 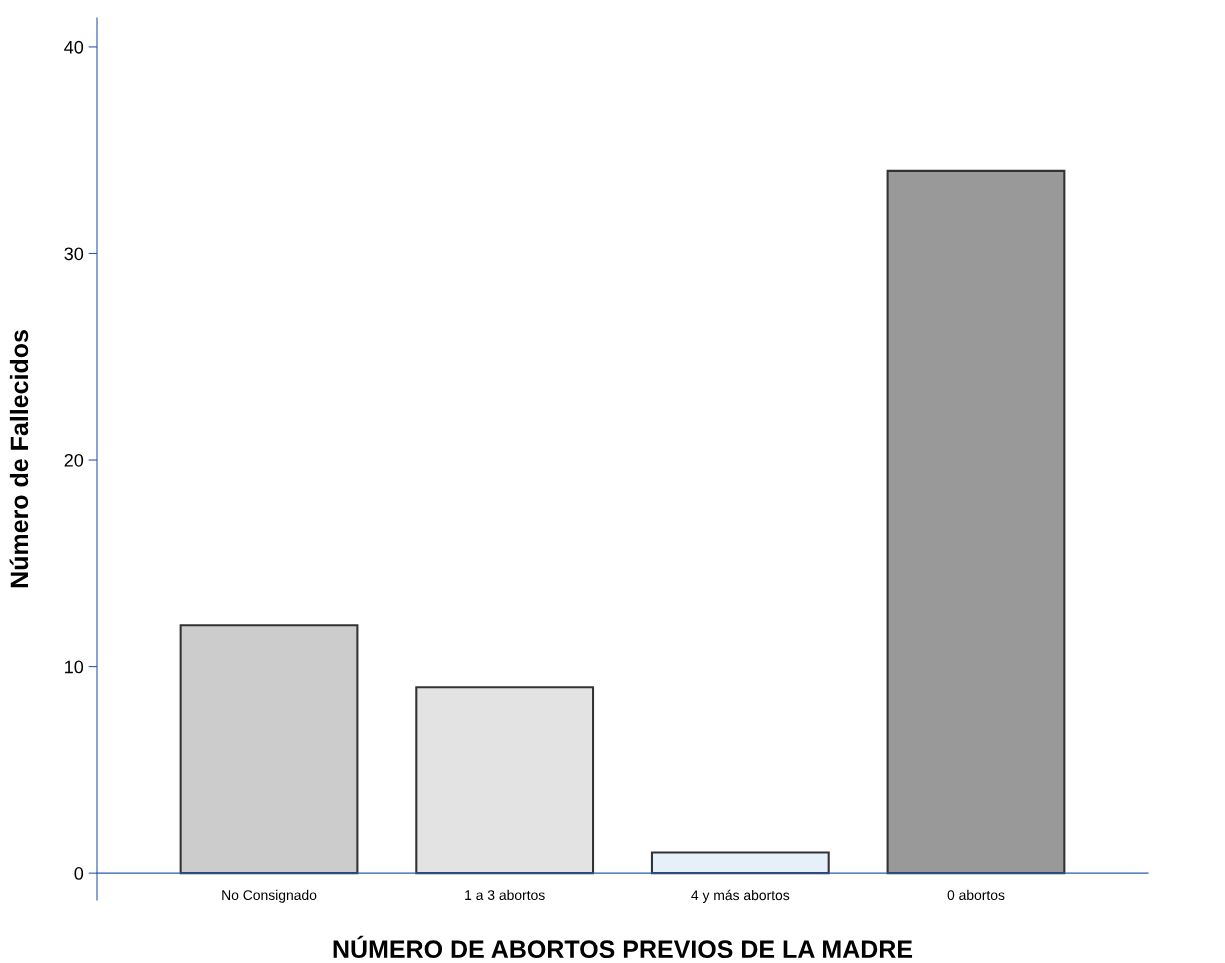 What do you see at coordinates (19, 459) in the screenshot?
I see `y-axis-title: Número de Fallecidos` at bounding box center [19, 459].